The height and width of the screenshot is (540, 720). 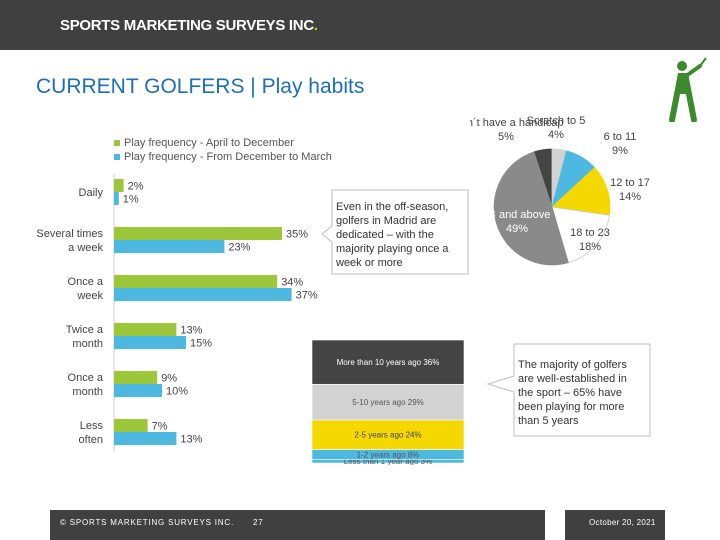 I want to click on category-label-once-a-month: month, so click(x=87, y=392).